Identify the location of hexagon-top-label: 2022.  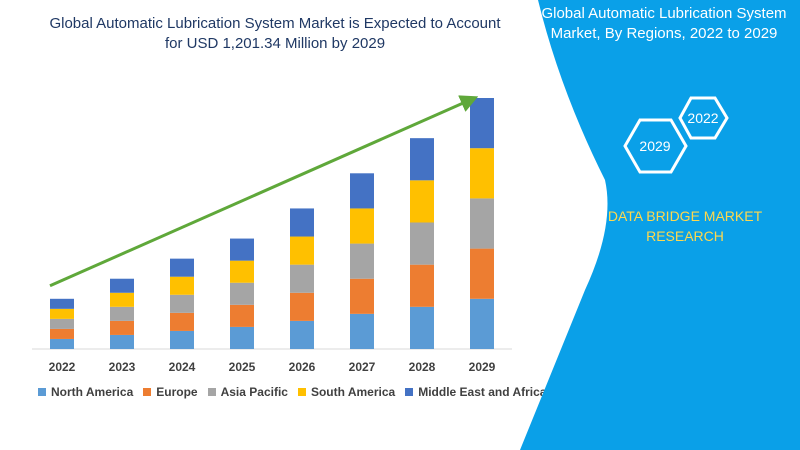
(702, 118).